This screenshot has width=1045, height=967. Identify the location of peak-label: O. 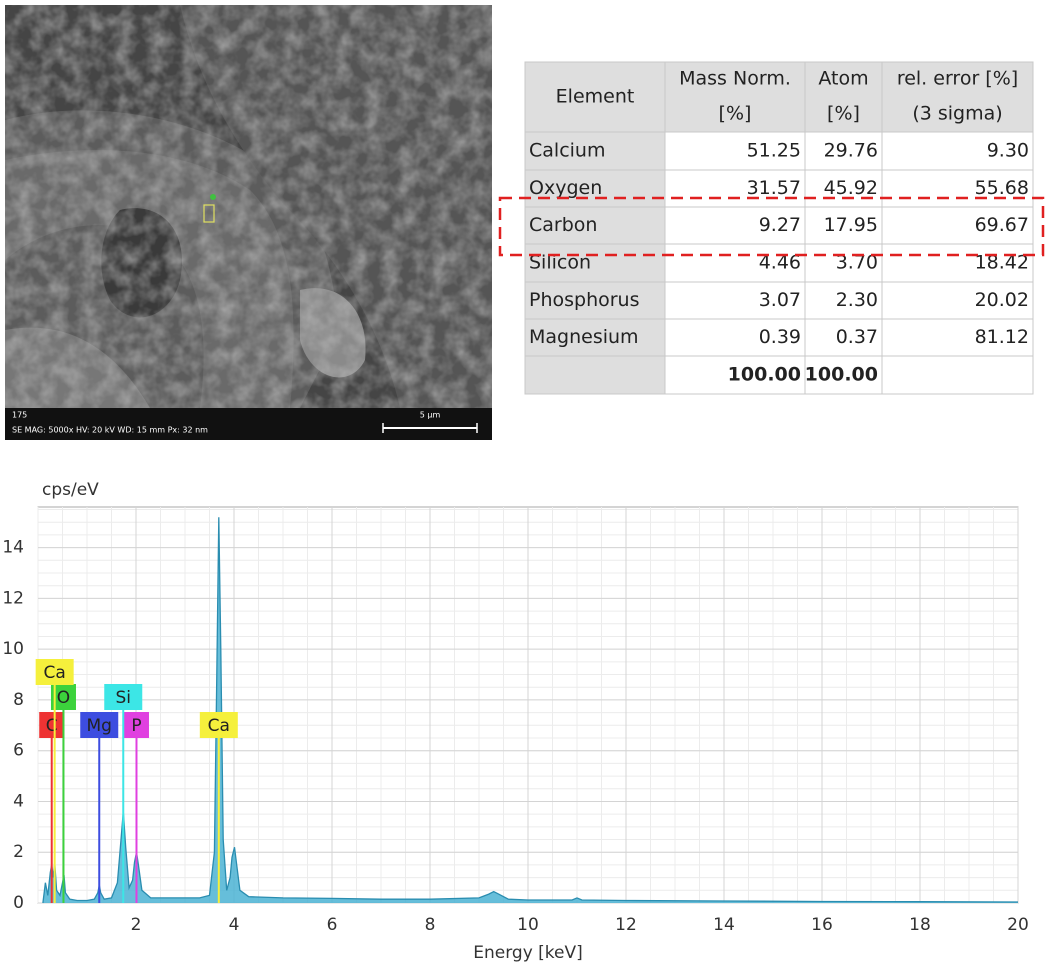
(63, 698).